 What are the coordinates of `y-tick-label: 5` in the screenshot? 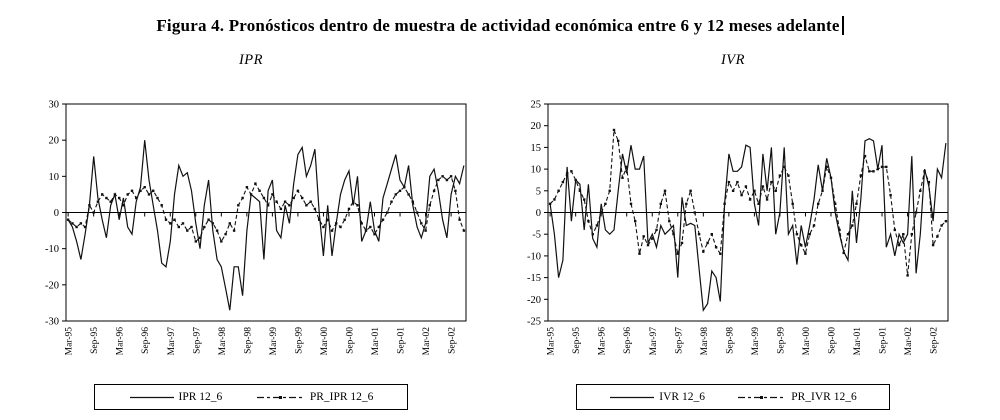 It's located at (538, 191).